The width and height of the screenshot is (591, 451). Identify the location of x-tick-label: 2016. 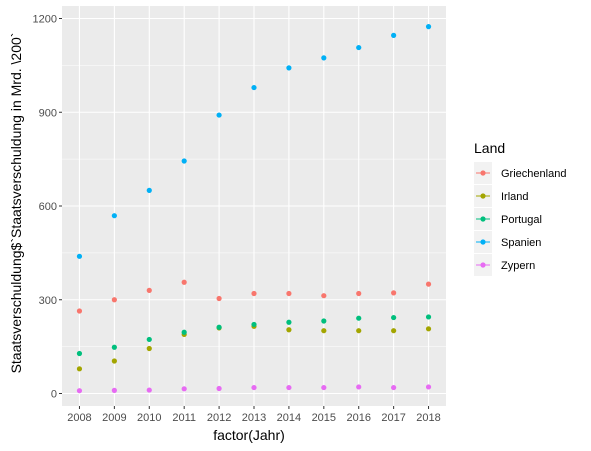
(358, 418).